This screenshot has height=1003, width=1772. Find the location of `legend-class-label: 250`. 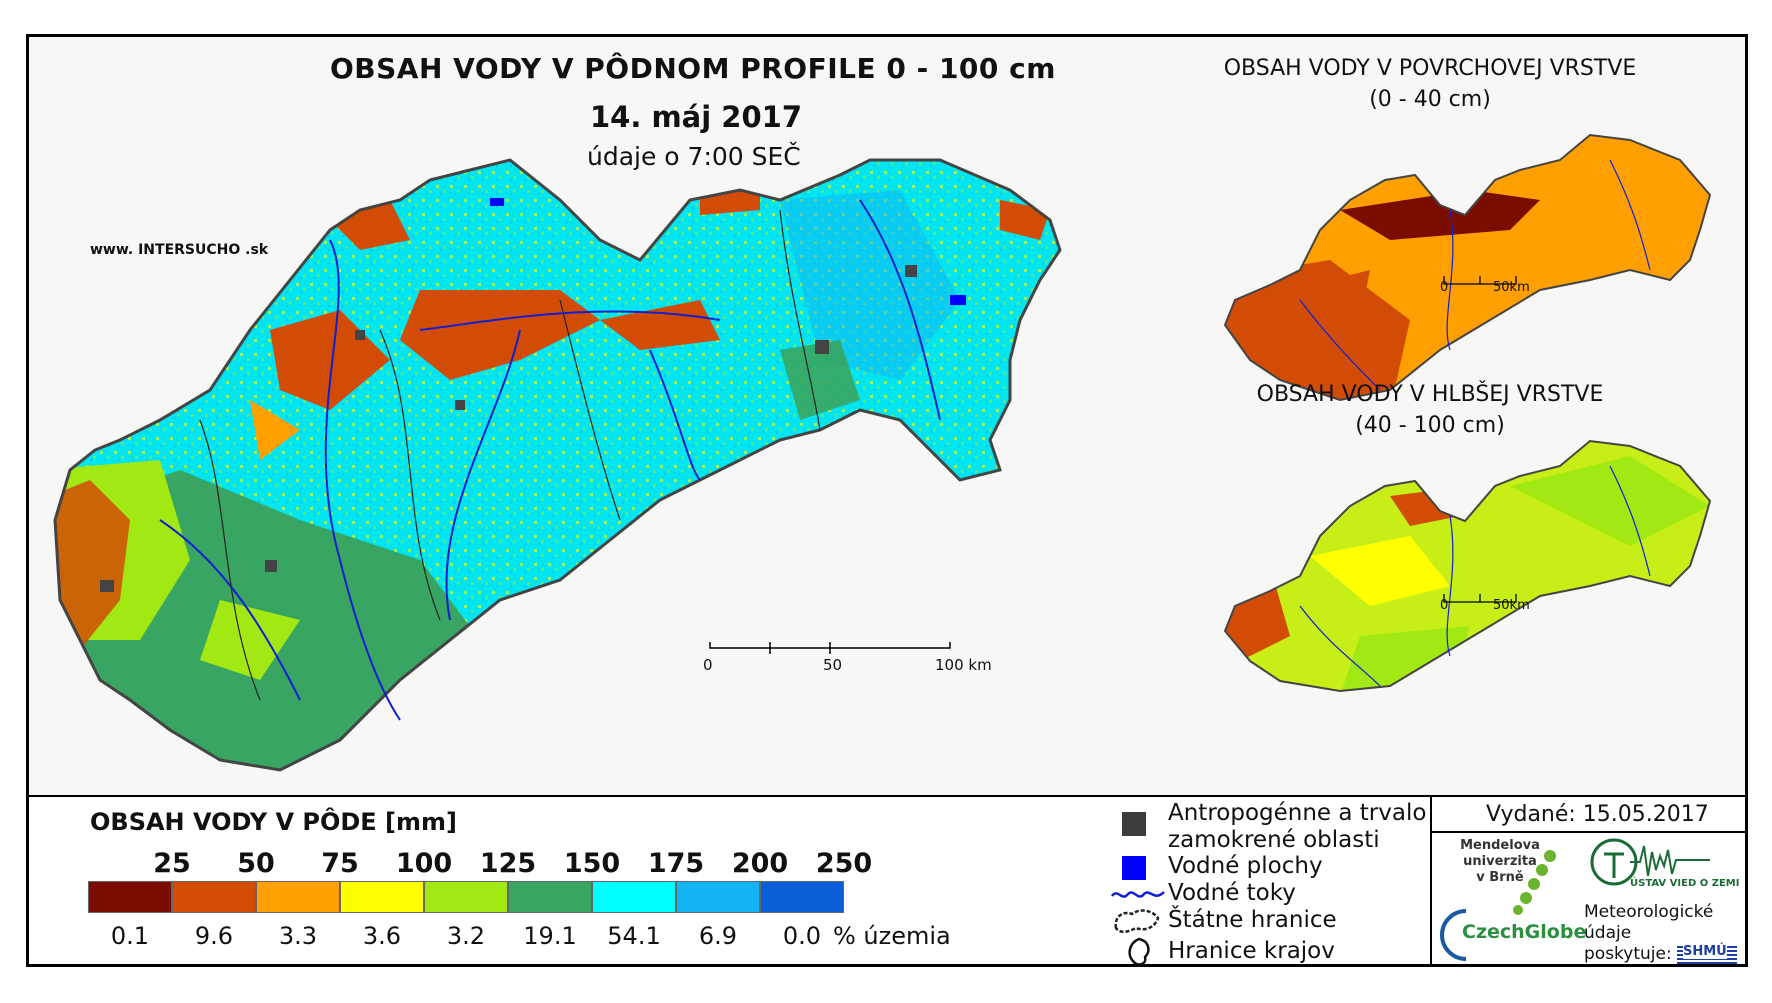

legend-class-label: 250 is located at coordinates (844, 863).